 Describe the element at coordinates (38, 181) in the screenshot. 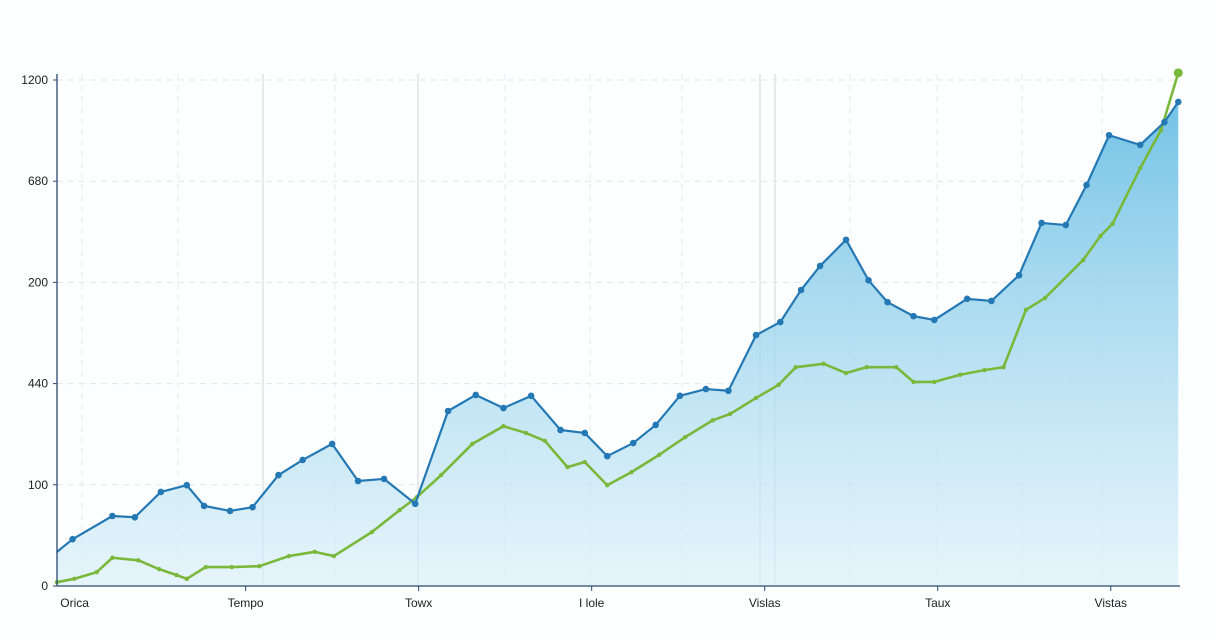

I see `y-tick-label: 680` at that location.